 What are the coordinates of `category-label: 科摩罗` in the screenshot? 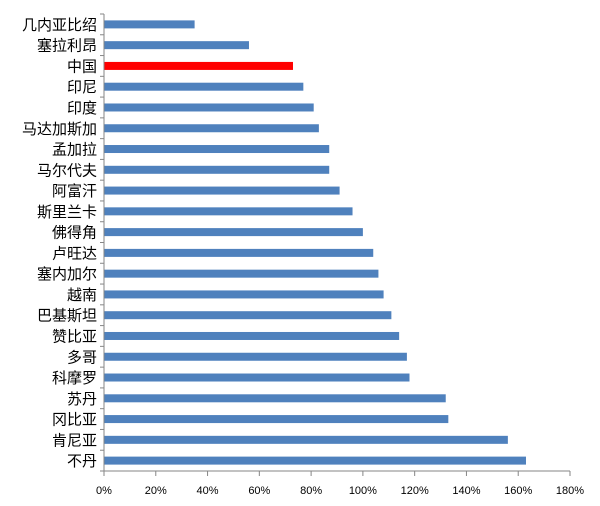 It's located at (74, 378).